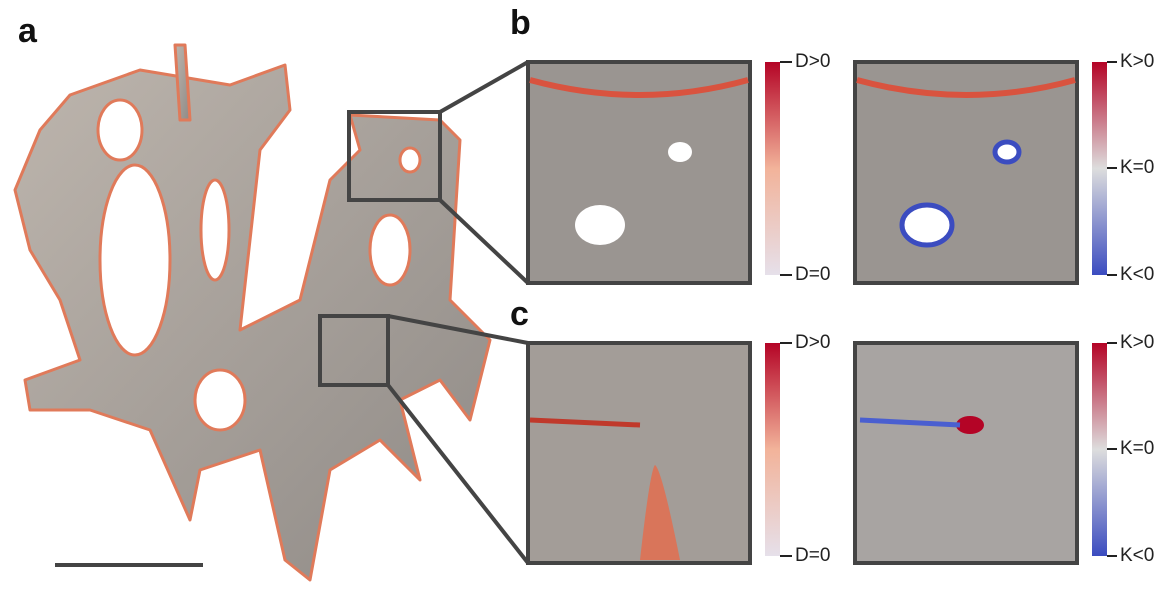 The height and width of the screenshot is (594, 1169). What do you see at coordinates (519, 314) in the screenshot?
I see `panel-label: c` at bounding box center [519, 314].